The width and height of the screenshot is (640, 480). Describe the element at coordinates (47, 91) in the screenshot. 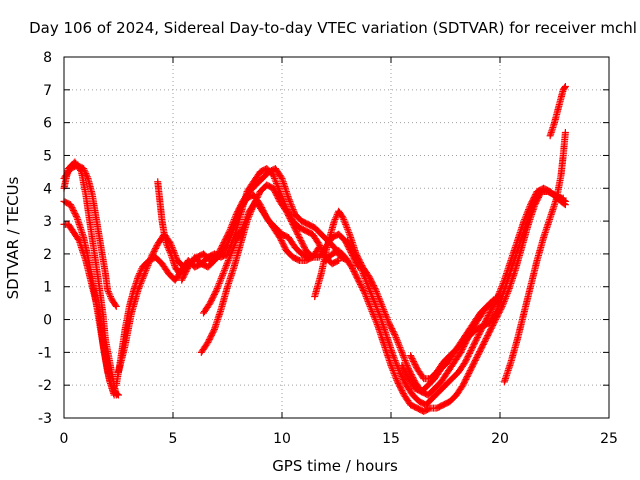

I see `y-tick-label: 7` at that location.